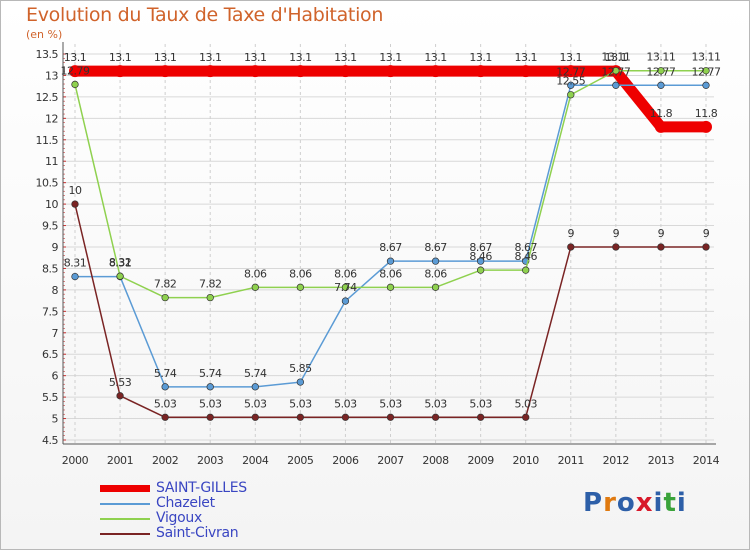 The width and height of the screenshot is (750, 550). I want to click on legend-swatch-saint-gilles, so click(125, 488).